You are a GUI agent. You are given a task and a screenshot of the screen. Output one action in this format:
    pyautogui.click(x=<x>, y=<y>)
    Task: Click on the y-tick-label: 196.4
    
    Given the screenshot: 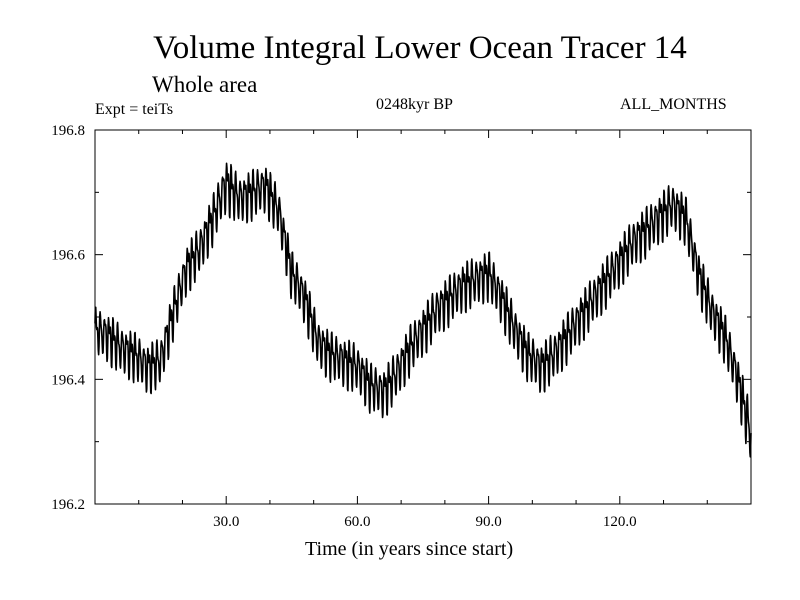 What is the action you would take?
    pyautogui.click(x=68, y=380)
    